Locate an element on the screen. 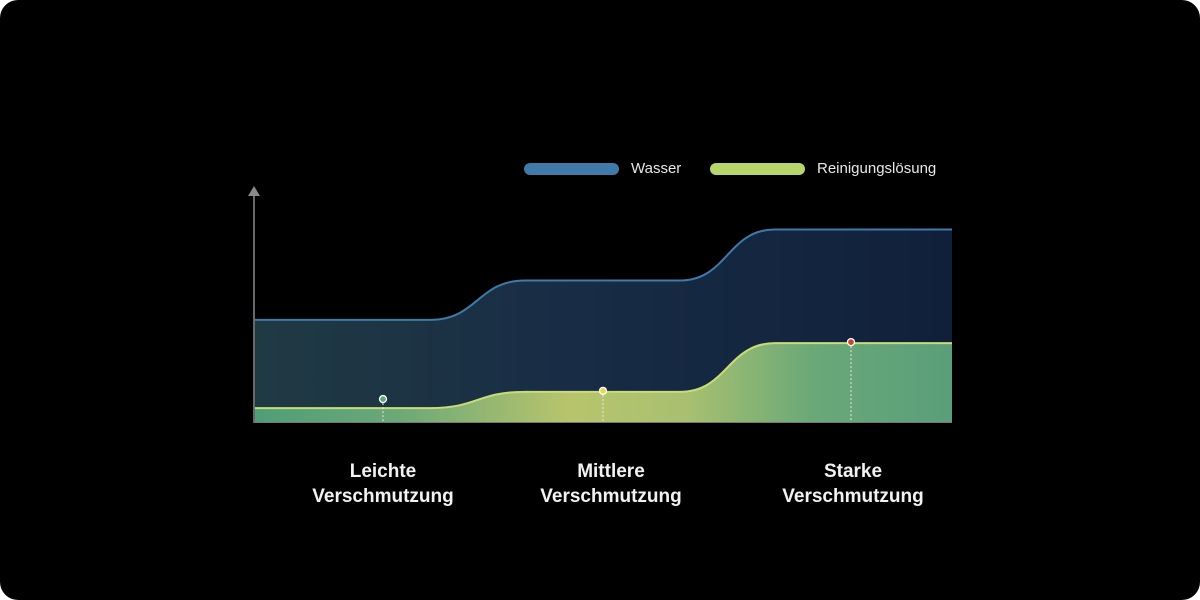 The image size is (1200, 600). x-tick-label-line: Mittlere is located at coordinates (611, 471).